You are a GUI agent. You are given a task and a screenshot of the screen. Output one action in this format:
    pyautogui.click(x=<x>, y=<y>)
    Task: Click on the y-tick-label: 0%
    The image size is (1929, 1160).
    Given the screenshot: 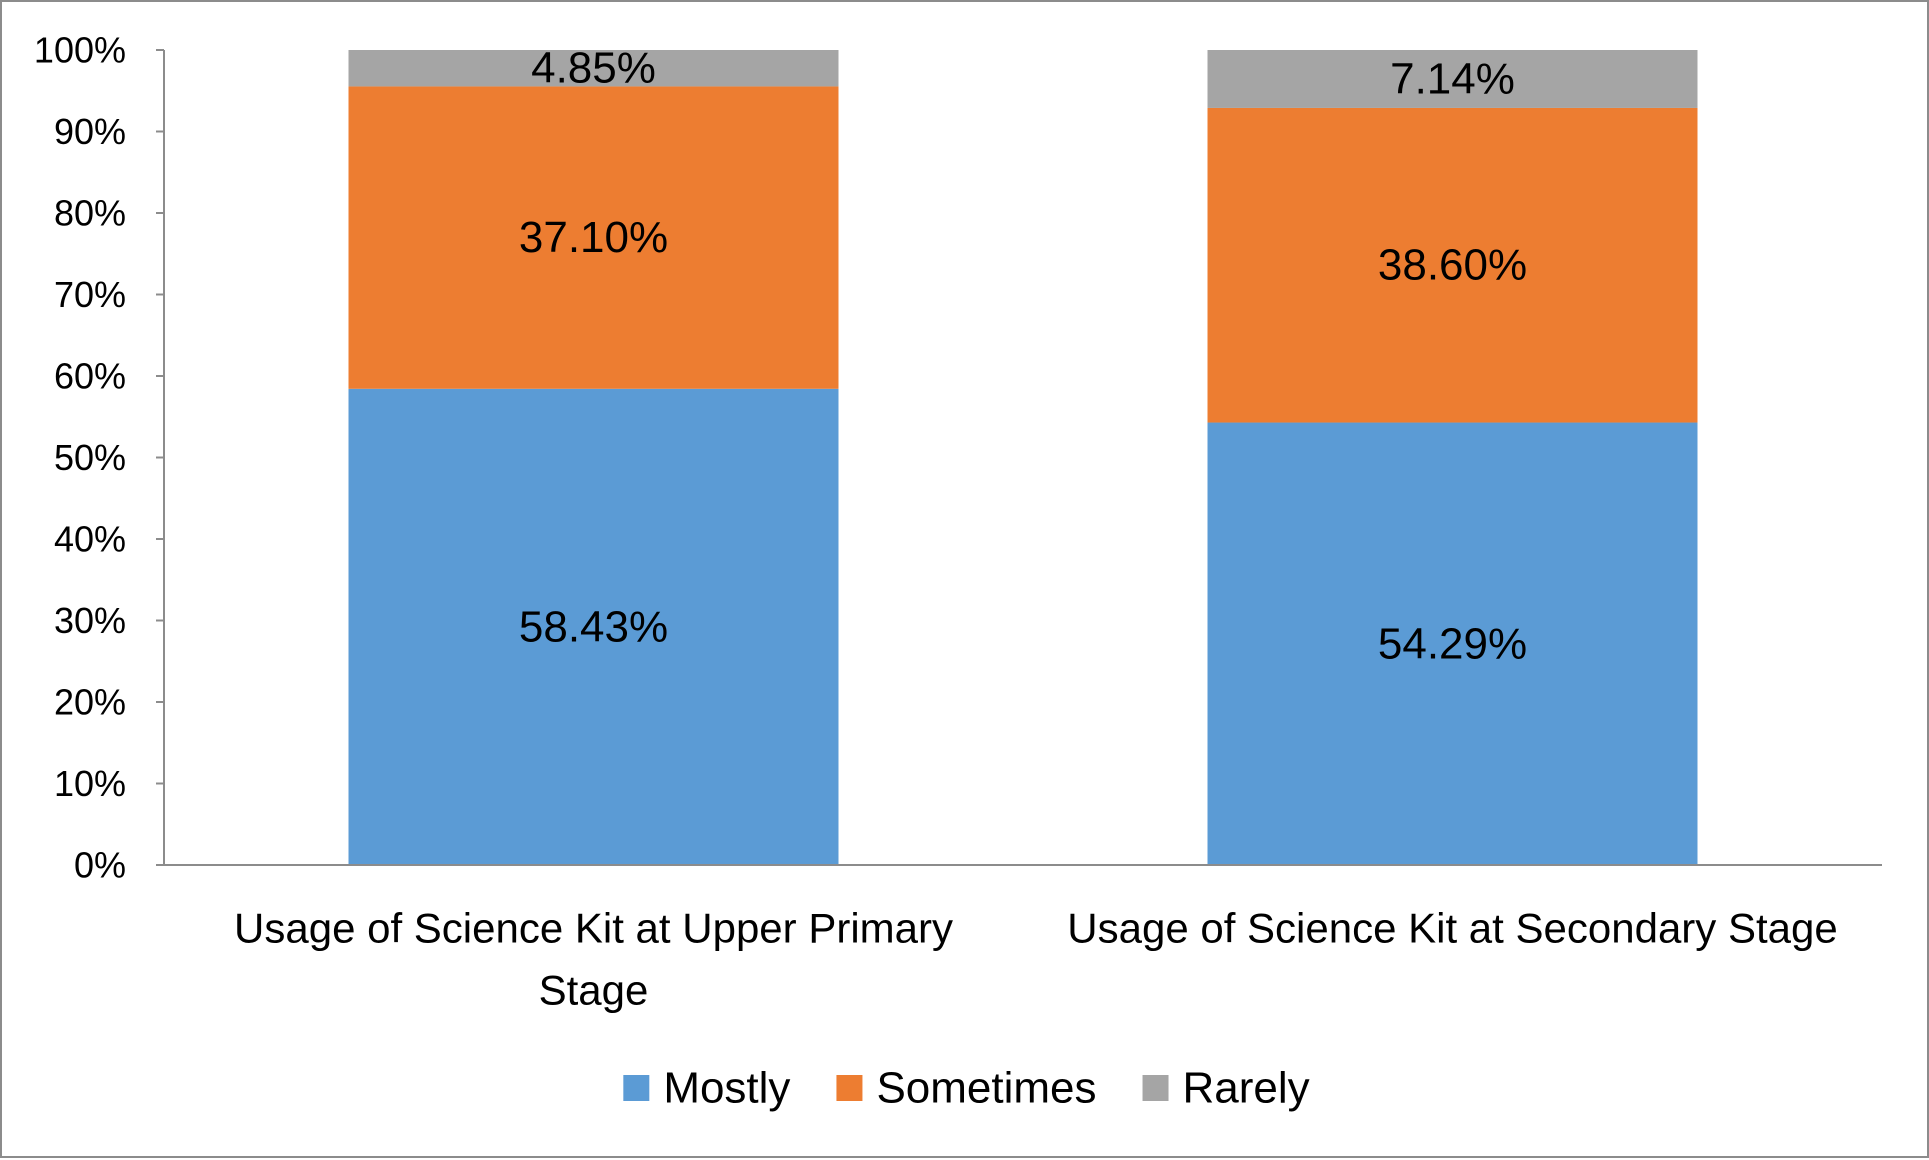 What is the action you would take?
    pyautogui.click(x=100, y=865)
    